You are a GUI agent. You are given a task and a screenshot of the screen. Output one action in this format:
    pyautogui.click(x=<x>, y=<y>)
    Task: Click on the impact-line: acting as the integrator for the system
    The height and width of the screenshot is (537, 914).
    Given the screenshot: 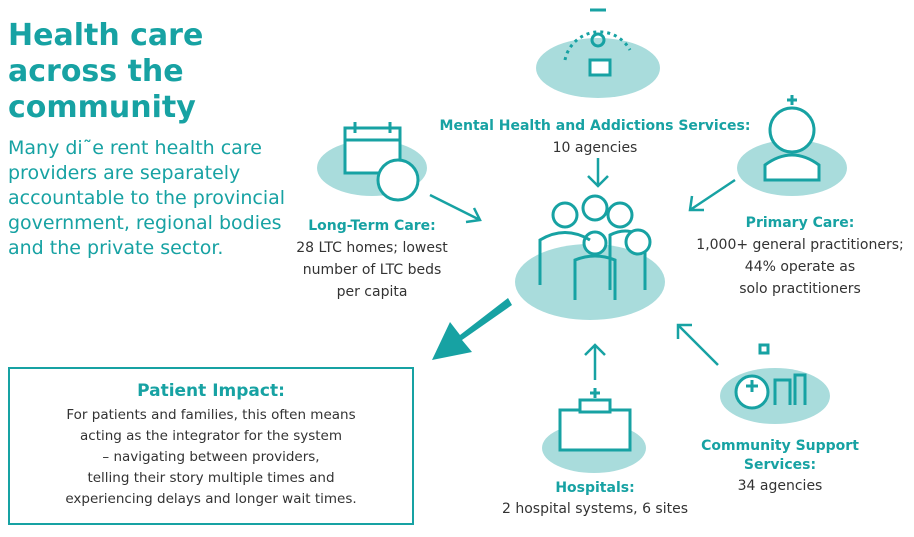 What is the action you would take?
    pyautogui.click(x=211, y=436)
    